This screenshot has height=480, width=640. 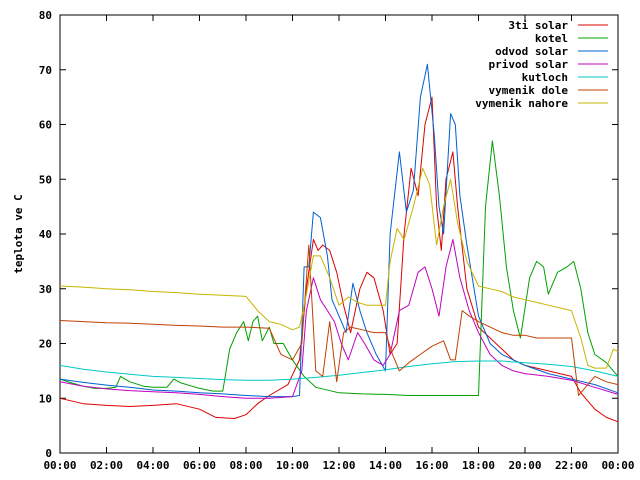 I want to click on y-tick-label: 0, so click(x=48, y=453).